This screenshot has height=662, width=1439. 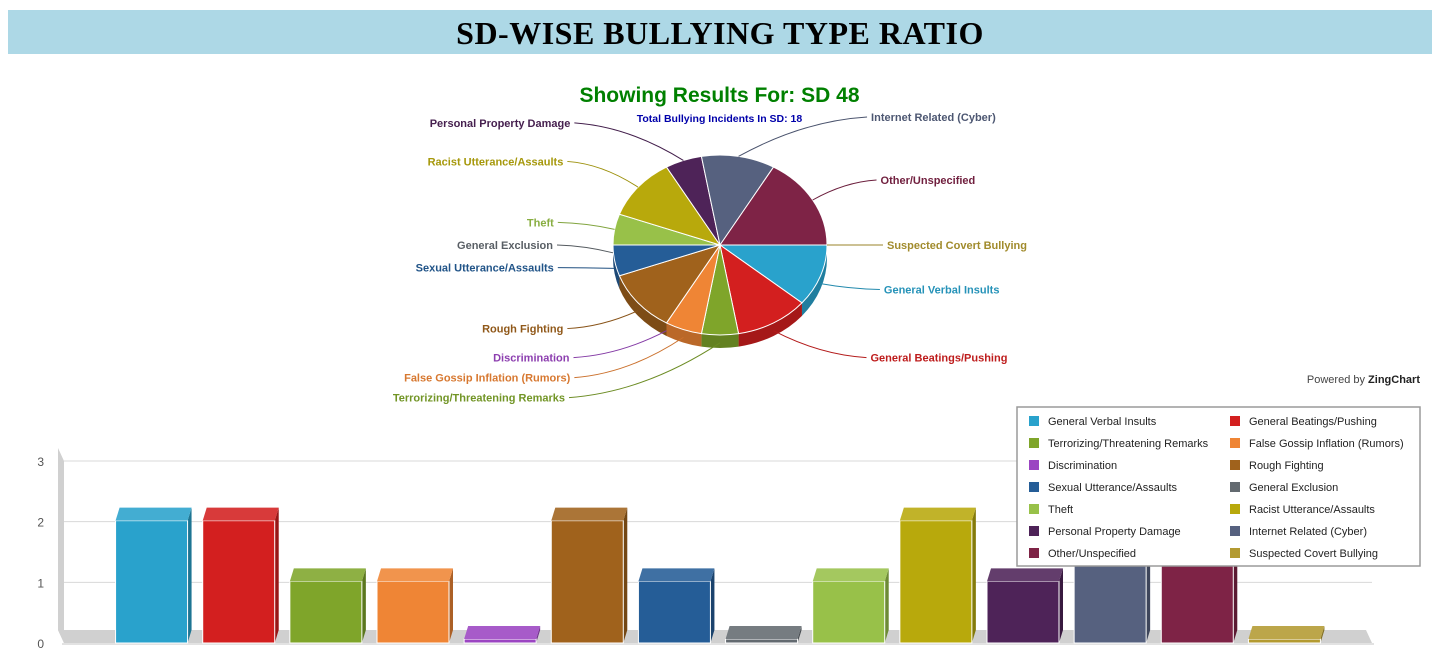 What do you see at coordinates (942, 290) in the screenshot?
I see `pie-label-general-verbal-insults: General Verbal Insults` at bounding box center [942, 290].